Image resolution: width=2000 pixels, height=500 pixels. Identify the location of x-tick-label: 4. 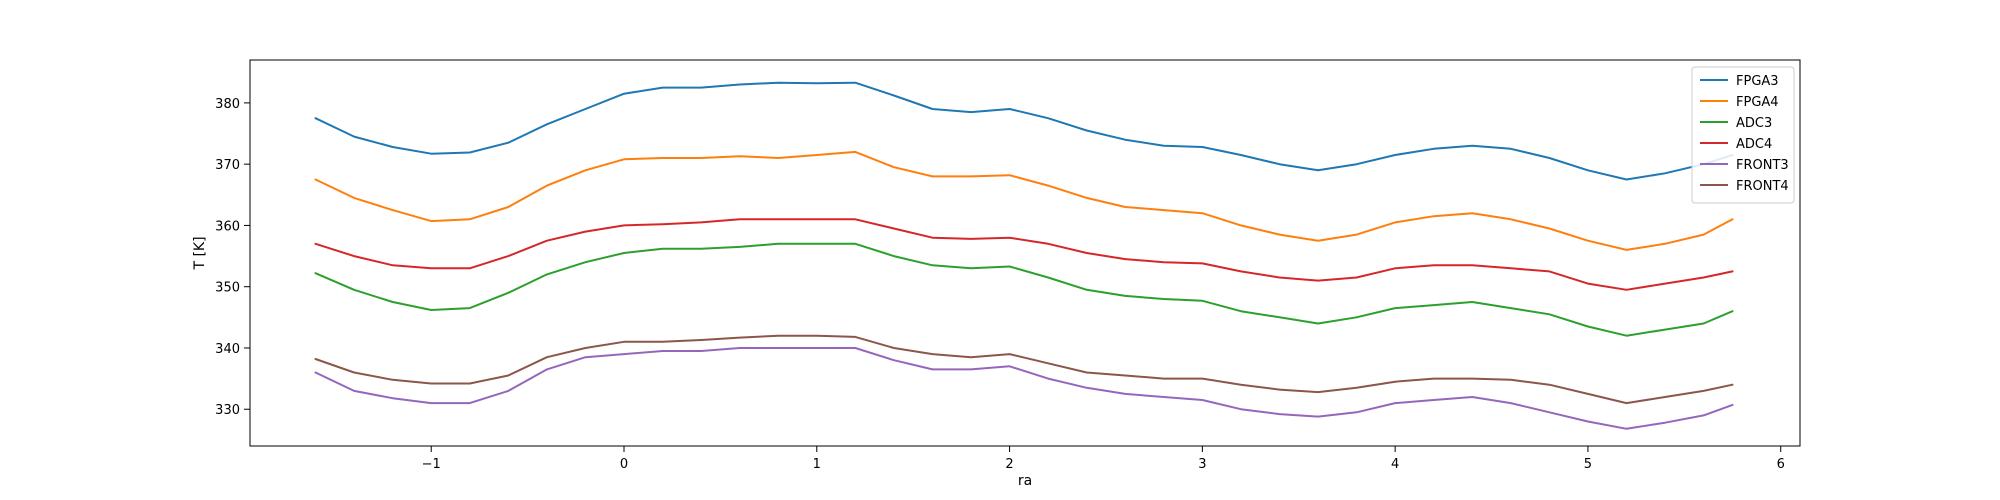
(1395, 464).